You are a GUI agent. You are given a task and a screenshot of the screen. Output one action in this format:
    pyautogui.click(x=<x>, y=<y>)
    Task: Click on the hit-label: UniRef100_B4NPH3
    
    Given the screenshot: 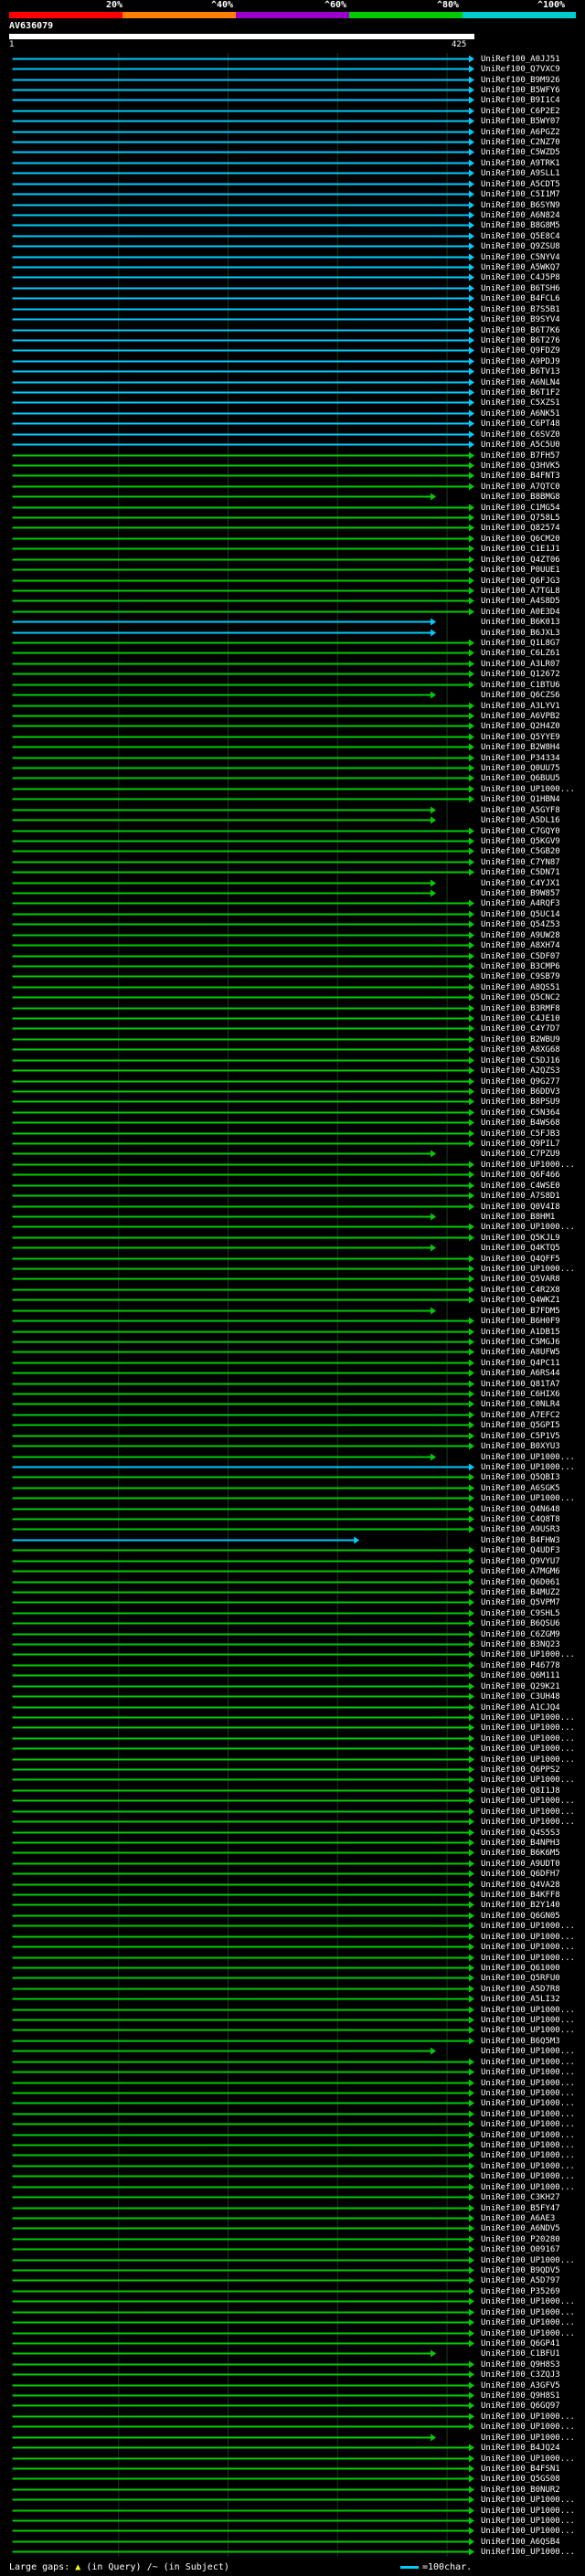 What is the action you would take?
    pyautogui.click(x=520, y=1843)
    